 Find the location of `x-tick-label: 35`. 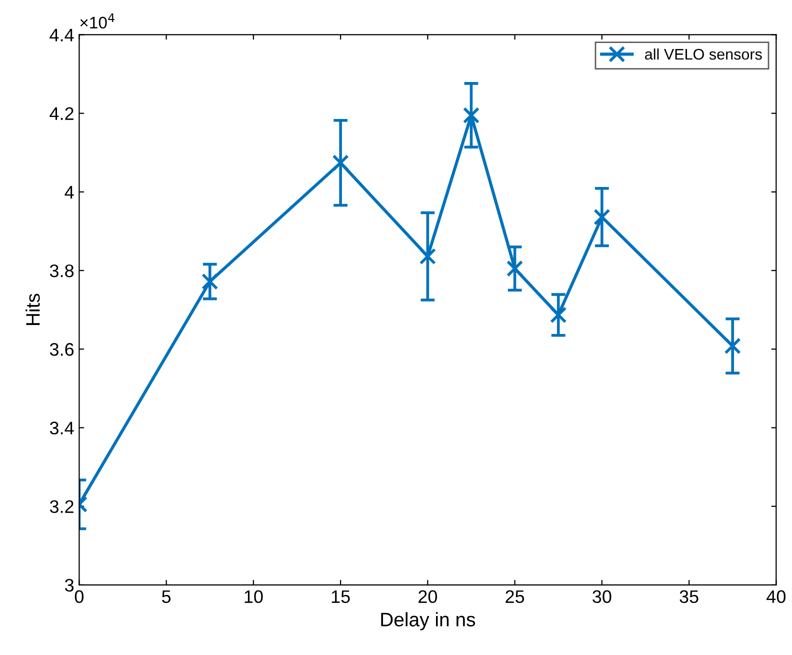

x-tick-label: 35 is located at coordinates (689, 597).